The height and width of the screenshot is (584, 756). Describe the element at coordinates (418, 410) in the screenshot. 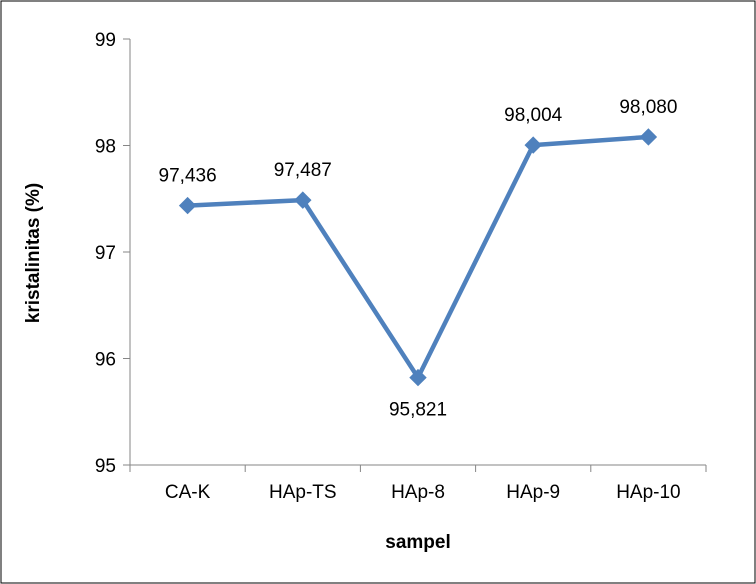

I see `data-label: 95,821` at that location.